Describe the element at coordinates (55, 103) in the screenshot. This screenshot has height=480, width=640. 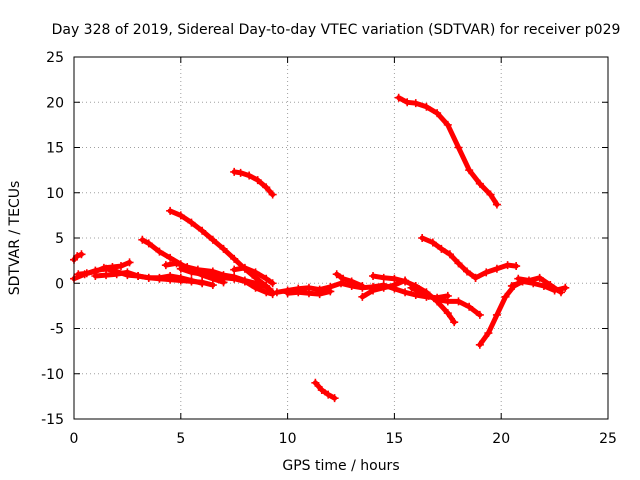
I see `y-tick-label: 20` at that location.